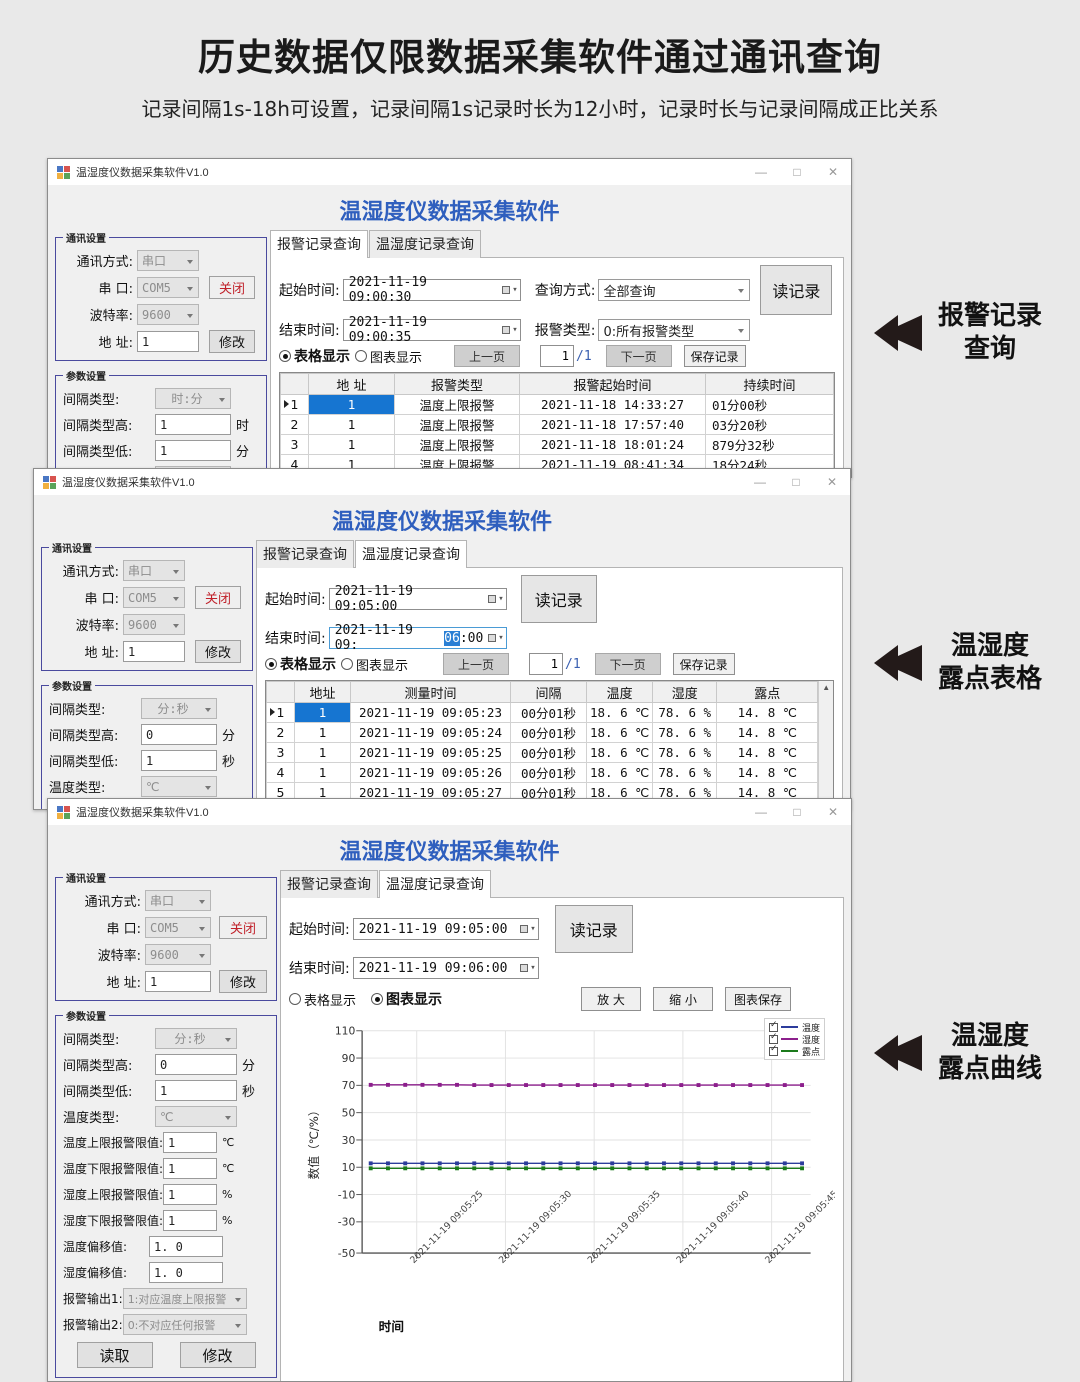  I want to click on params-modify-button: 修改, so click(217, 1355).